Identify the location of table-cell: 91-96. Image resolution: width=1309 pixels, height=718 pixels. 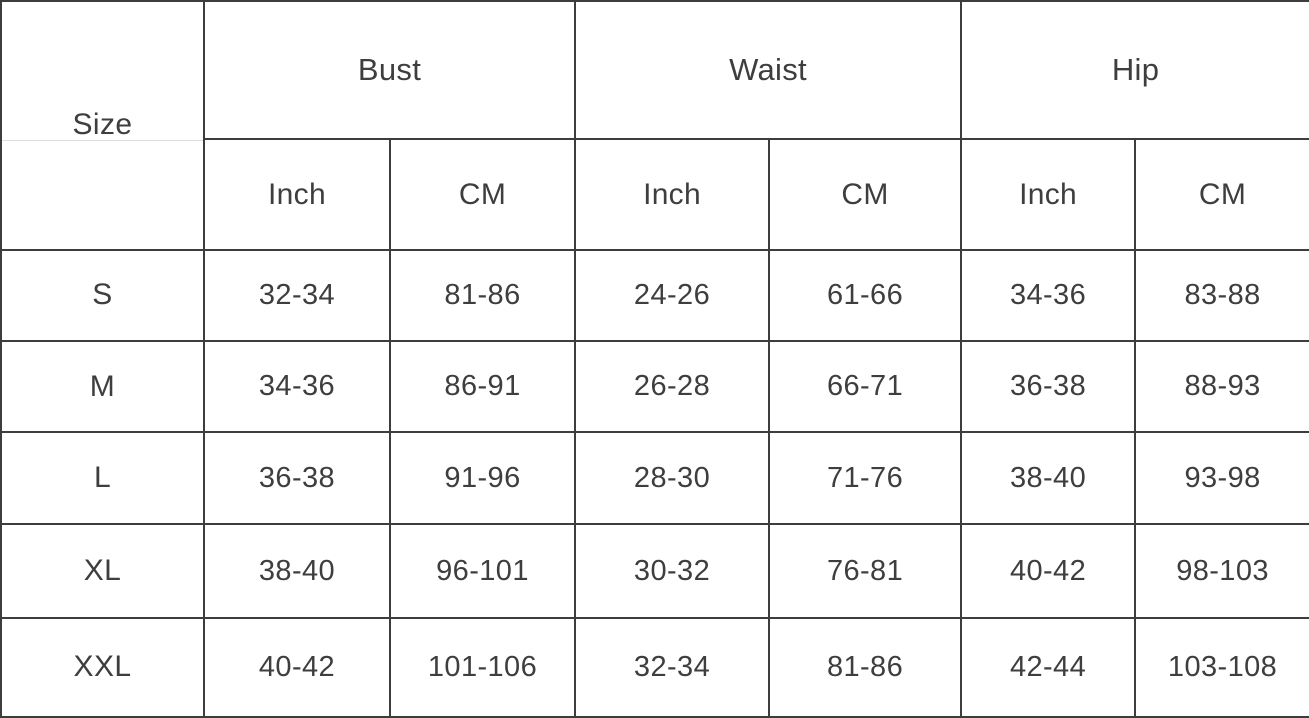
(482, 478).